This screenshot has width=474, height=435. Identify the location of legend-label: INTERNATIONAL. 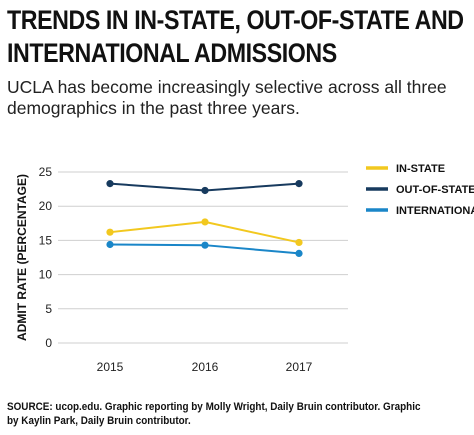
(435, 211).